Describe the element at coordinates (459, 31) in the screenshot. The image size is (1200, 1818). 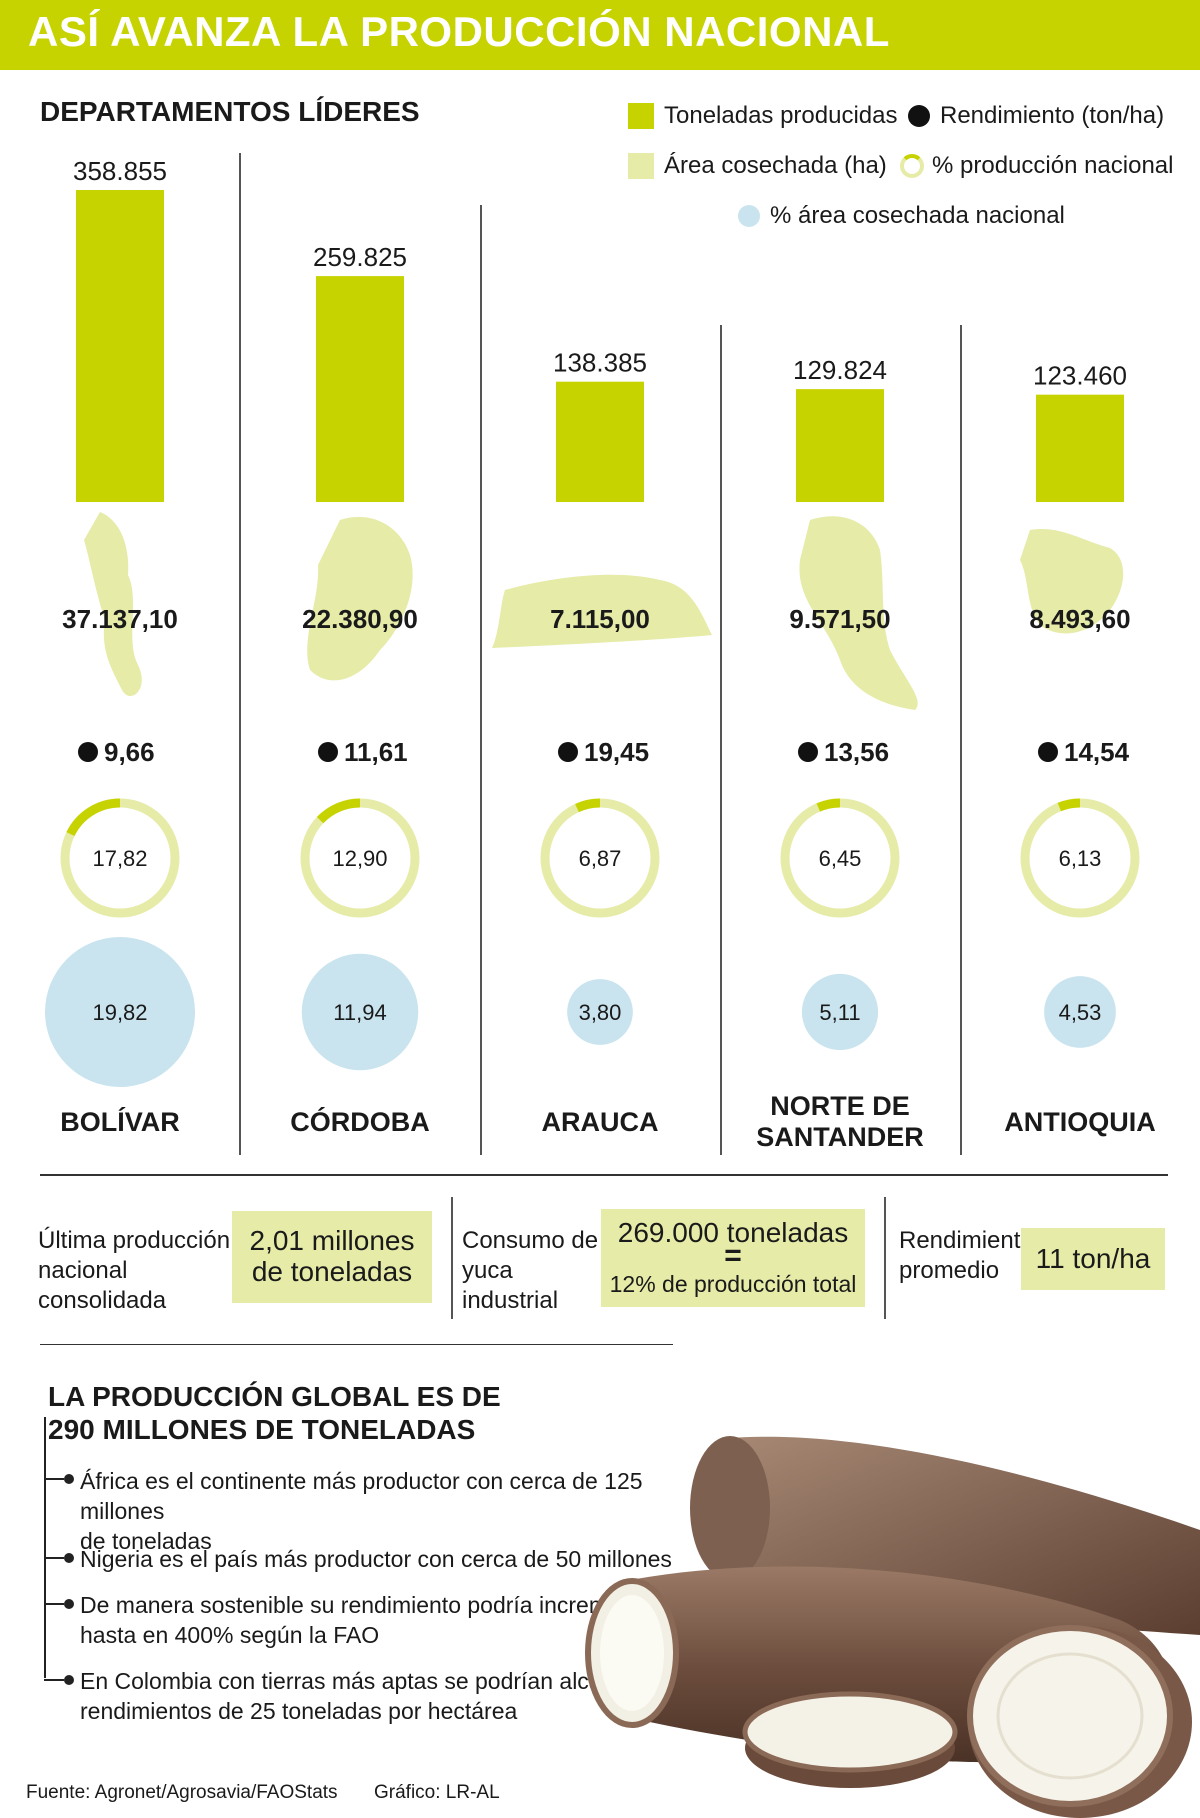
I see `page-title: ASÍ AVANZA LA PRODUCCIÓN NACIONAL` at that location.